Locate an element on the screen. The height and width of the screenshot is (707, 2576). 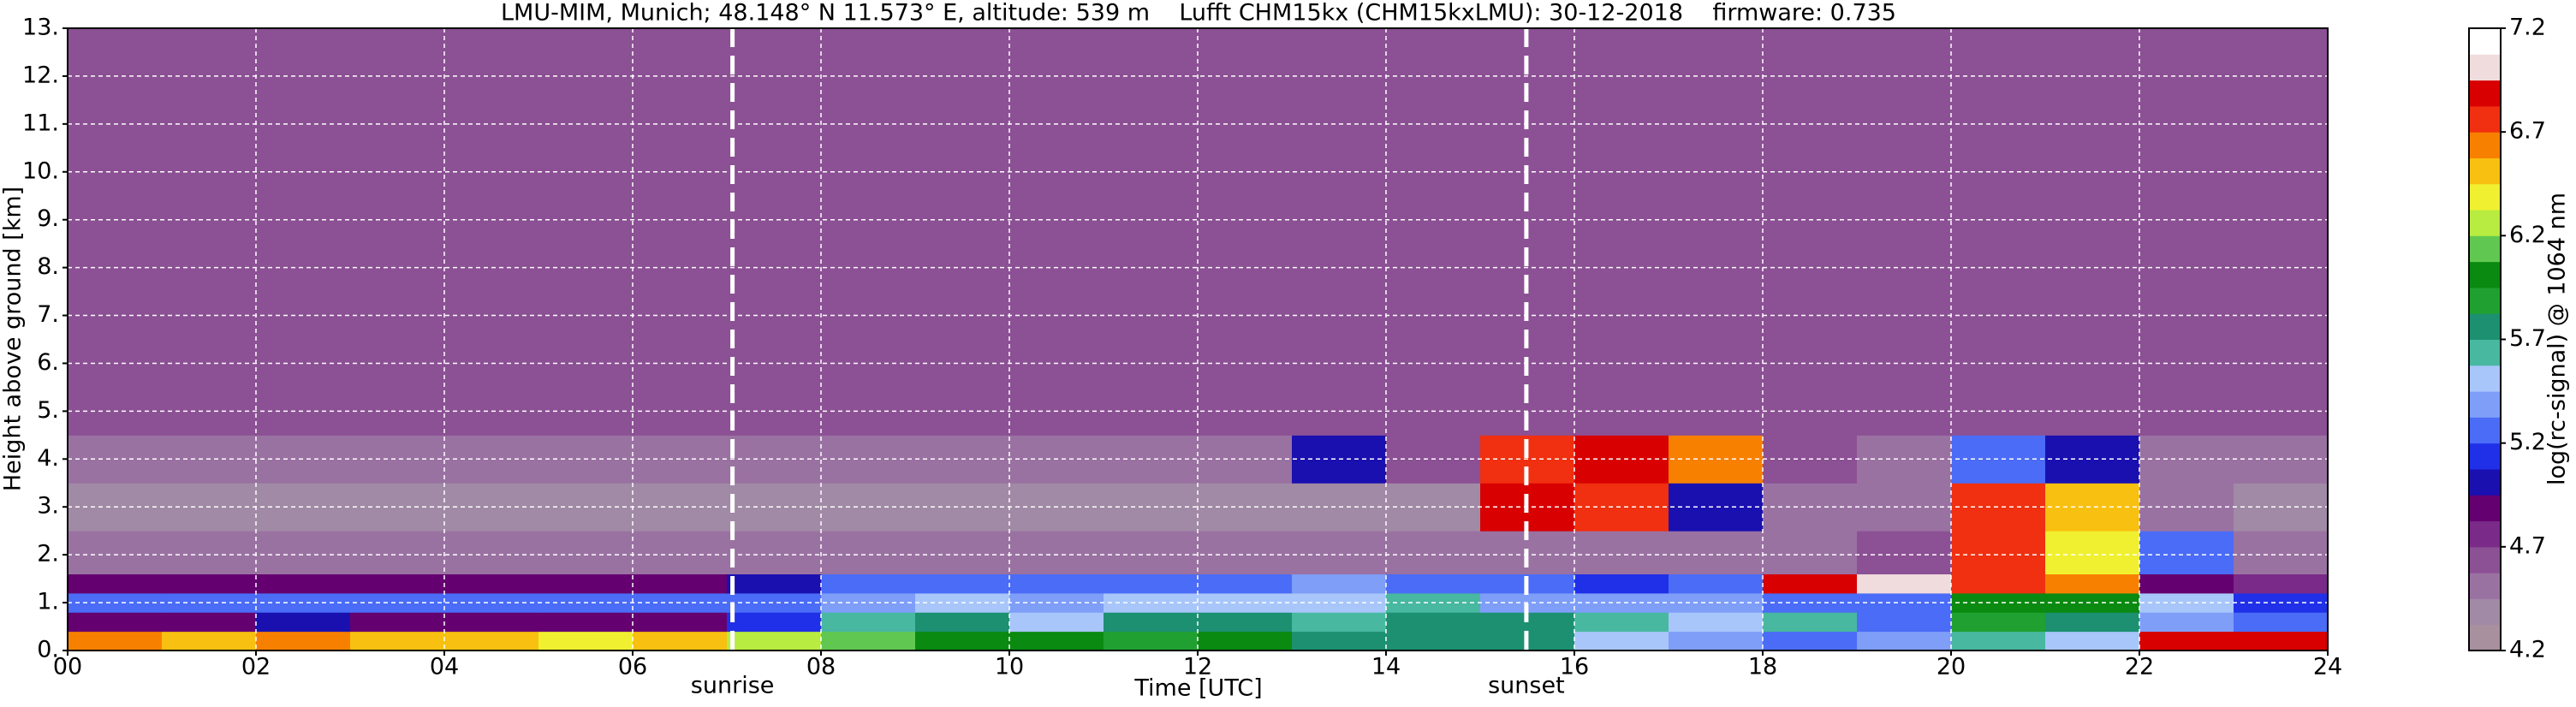
y-tick-label: 12. is located at coordinates (40, 75).